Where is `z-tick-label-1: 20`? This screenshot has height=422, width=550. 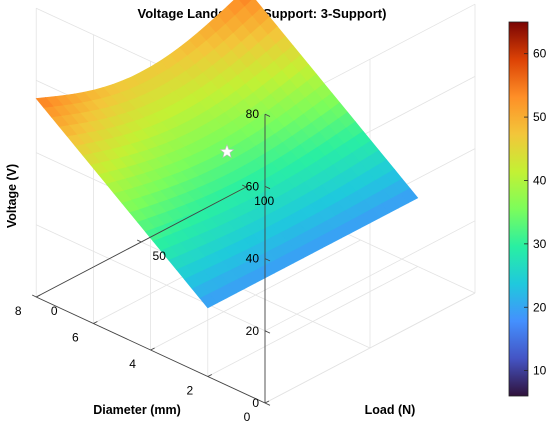
z-tick-label-1: 20 is located at coordinates (253, 331).